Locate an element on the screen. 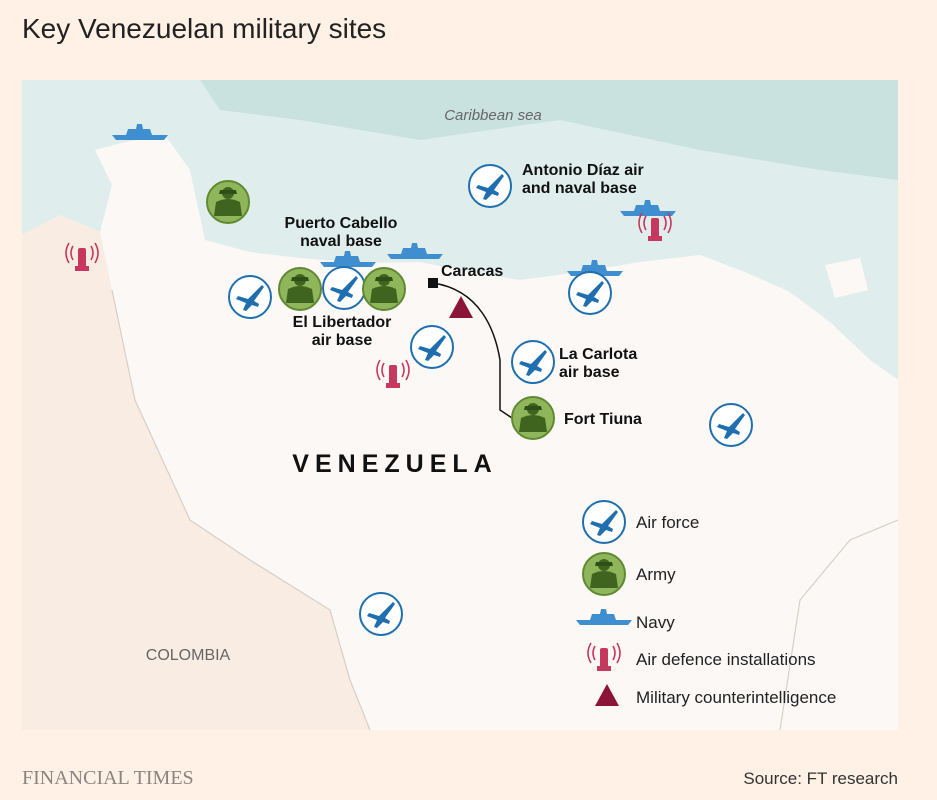 This screenshot has width=937, height=800. site-label: Puerto Cabello is located at coordinates (341, 223).